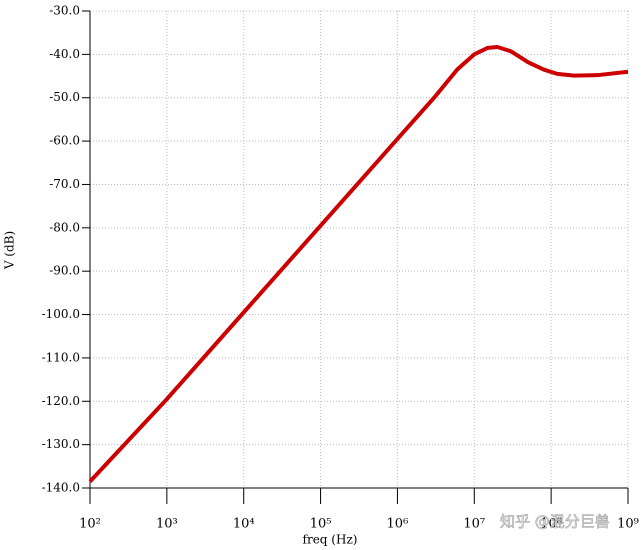 This screenshot has width=642, height=550. What do you see at coordinates (61, 488) in the screenshot?
I see `y-tick-label: -140.0` at bounding box center [61, 488].